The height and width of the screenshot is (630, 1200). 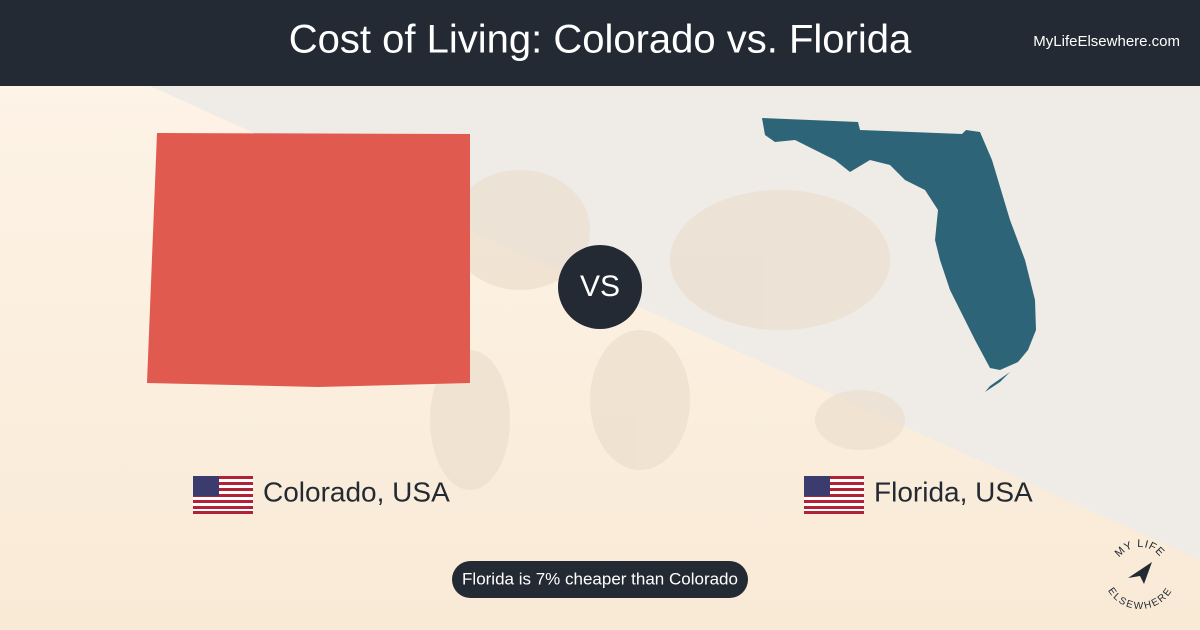 I want to click on comparison-pill, so click(x=600, y=579).